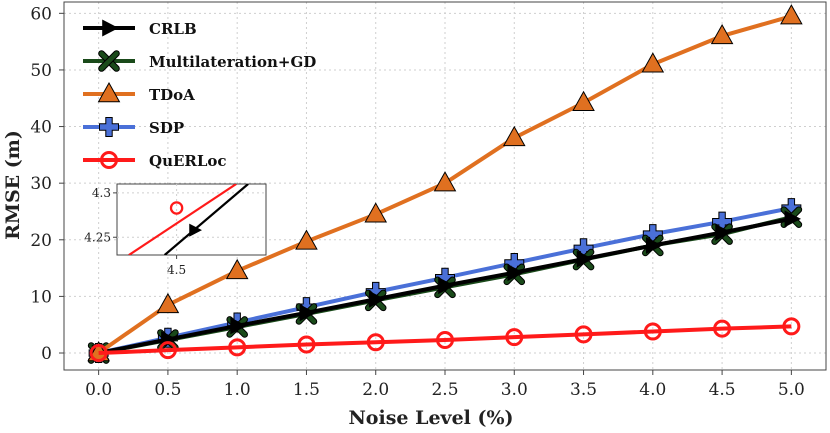 The width and height of the screenshot is (830, 433). What do you see at coordinates (514, 390) in the screenshot?
I see `x-tick-label: 3.0` at bounding box center [514, 390].